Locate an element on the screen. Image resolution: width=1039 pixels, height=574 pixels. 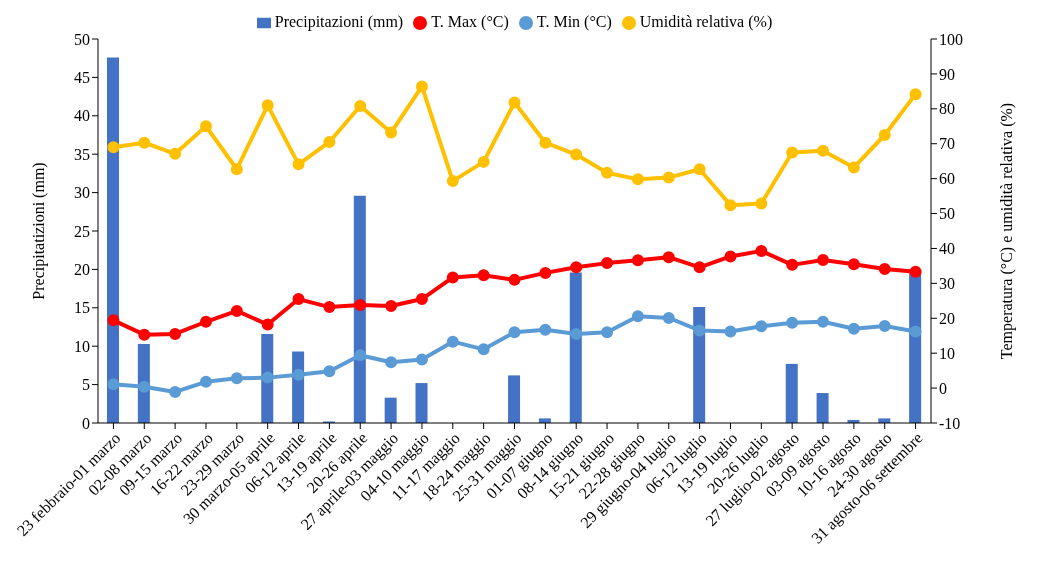
y-tick-label: 50 is located at coordinates (82, 39).